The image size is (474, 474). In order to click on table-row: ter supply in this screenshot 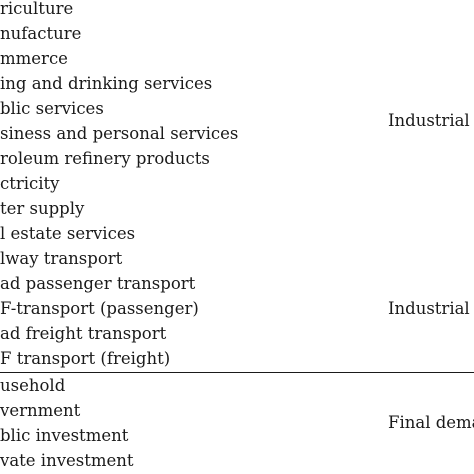, I will do `click(42, 208)`.